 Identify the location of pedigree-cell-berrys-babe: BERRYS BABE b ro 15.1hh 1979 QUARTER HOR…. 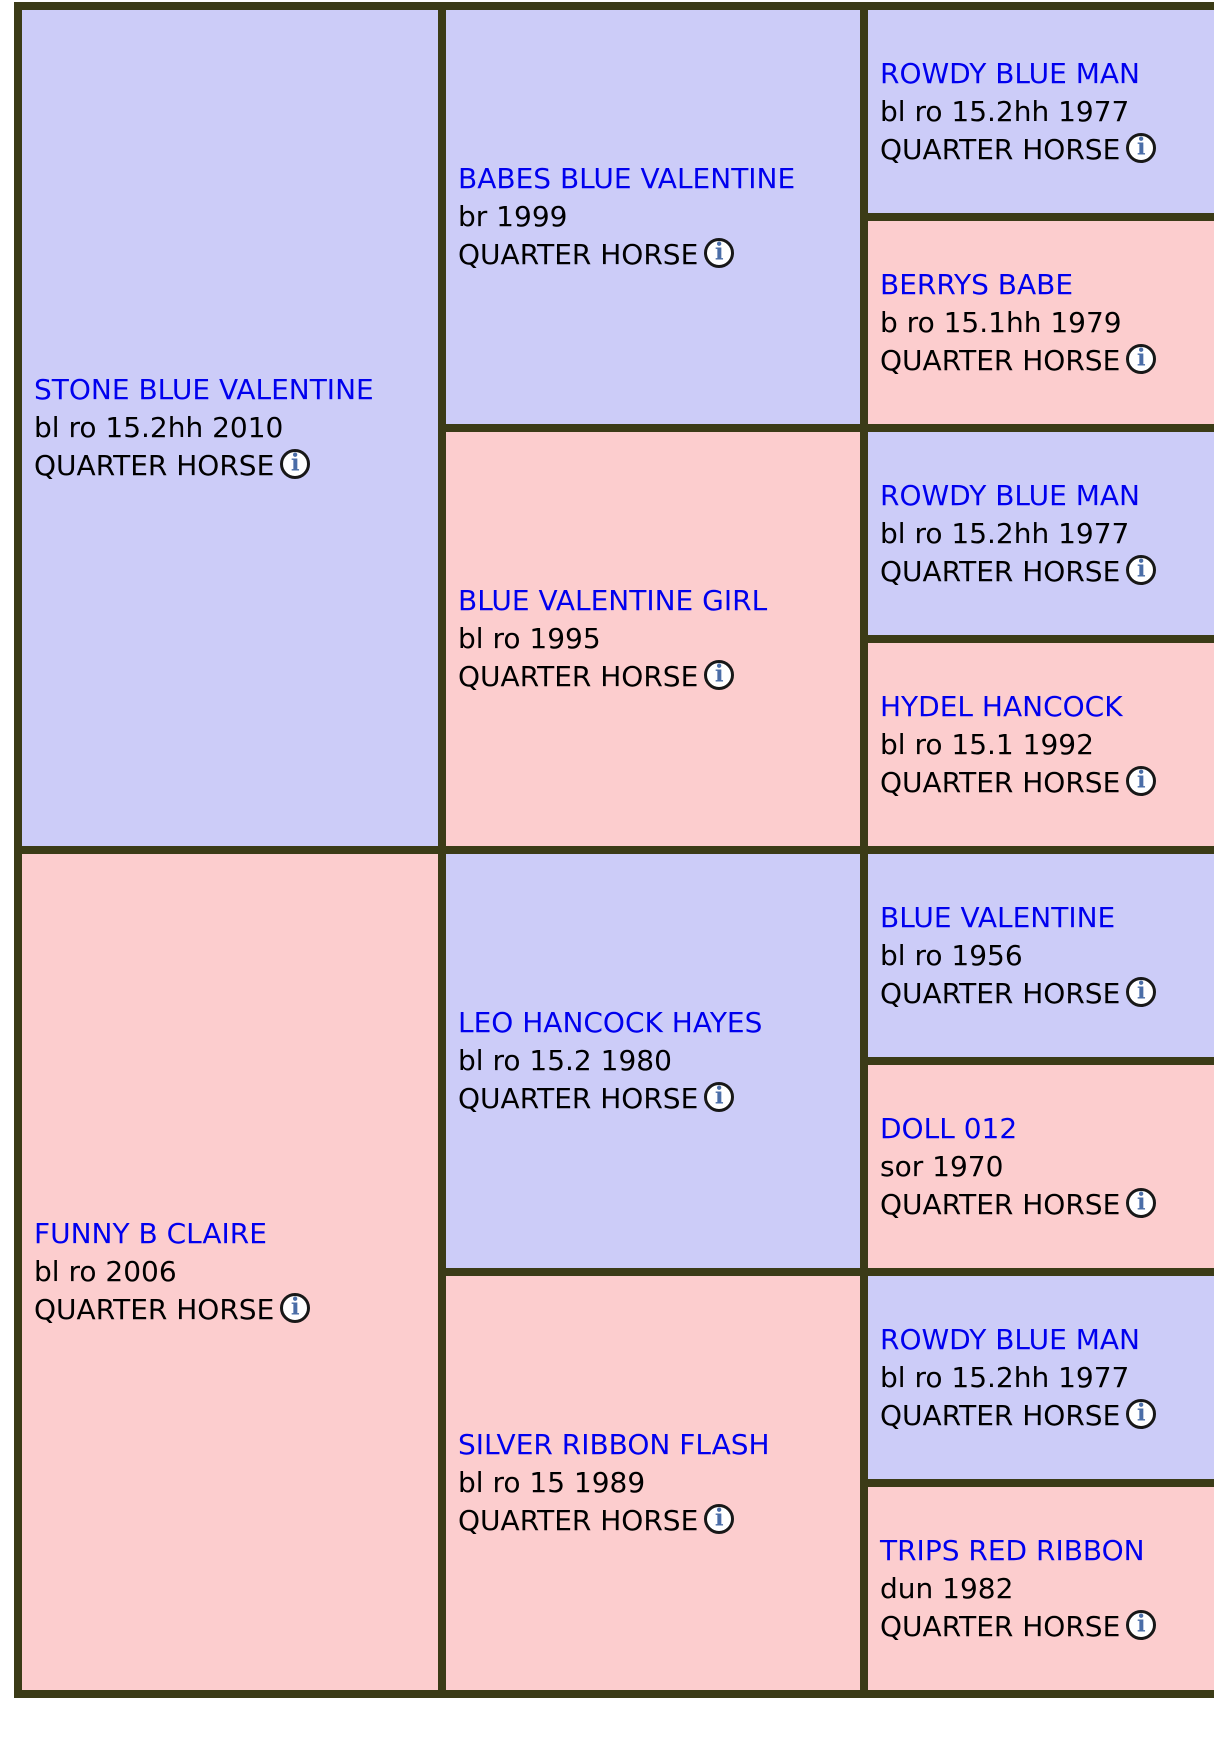
(1037, 322).